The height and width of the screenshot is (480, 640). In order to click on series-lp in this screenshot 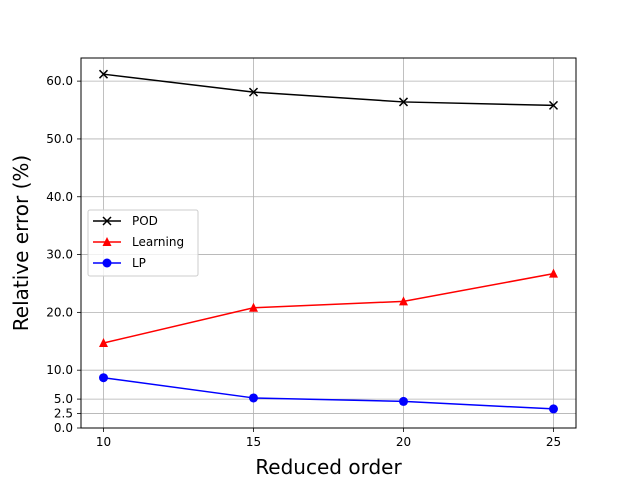, I will do `click(328, 393)`.